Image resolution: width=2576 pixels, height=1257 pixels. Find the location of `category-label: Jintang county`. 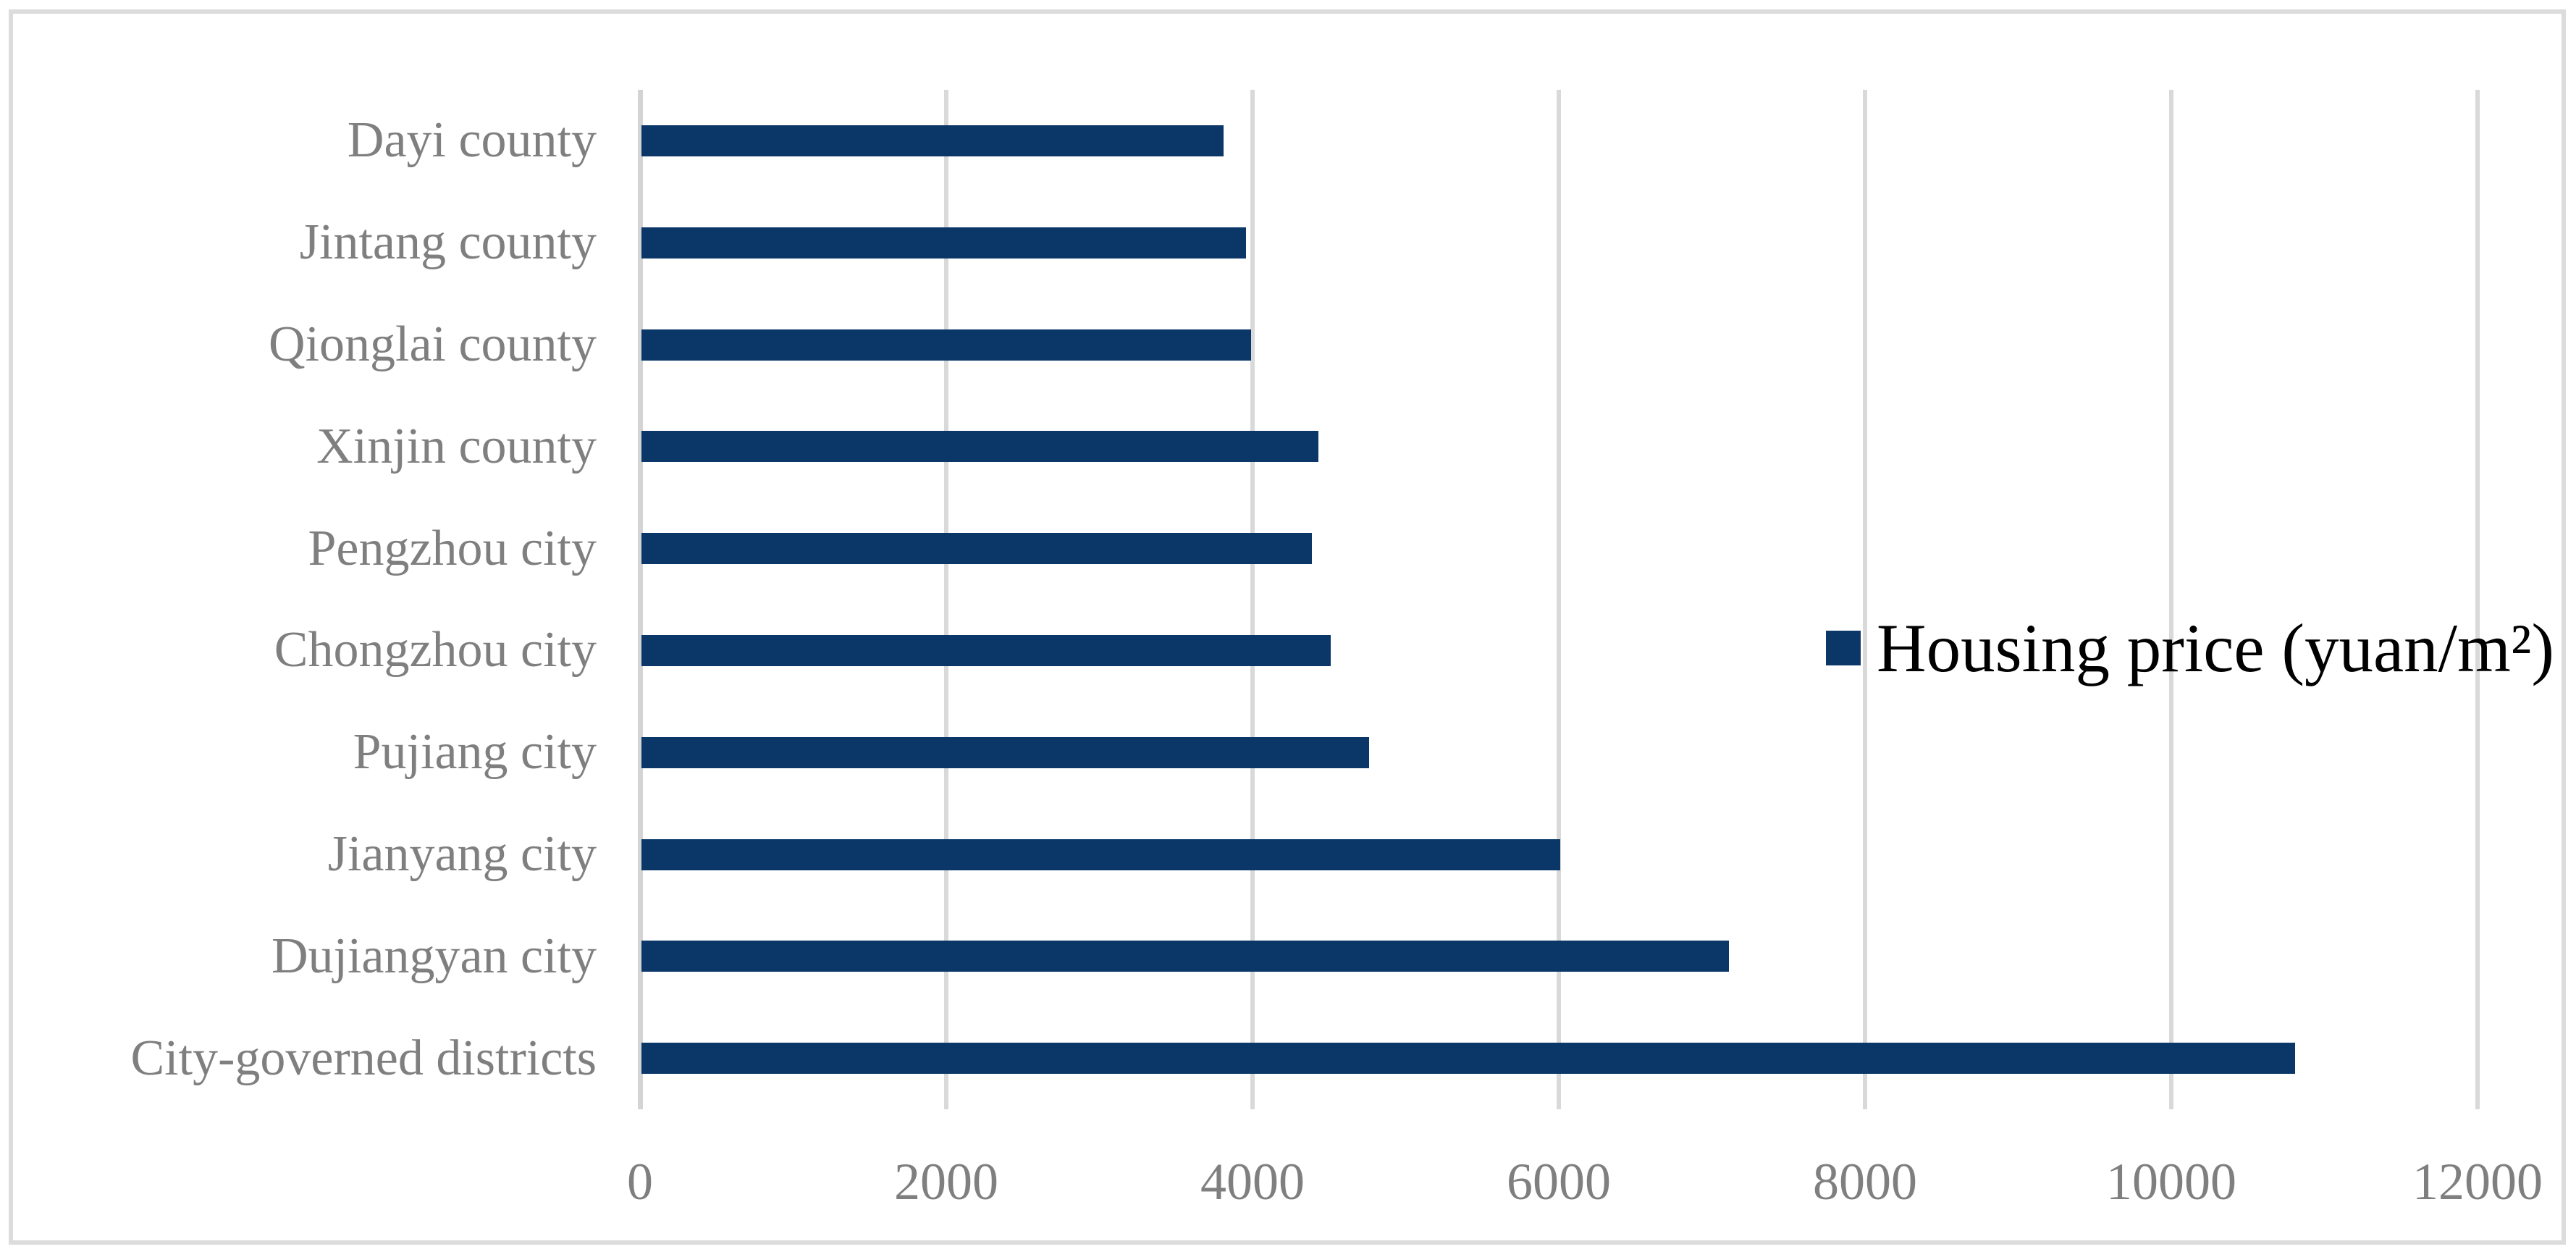

category-label: Jintang county is located at coordinates (448, 242).